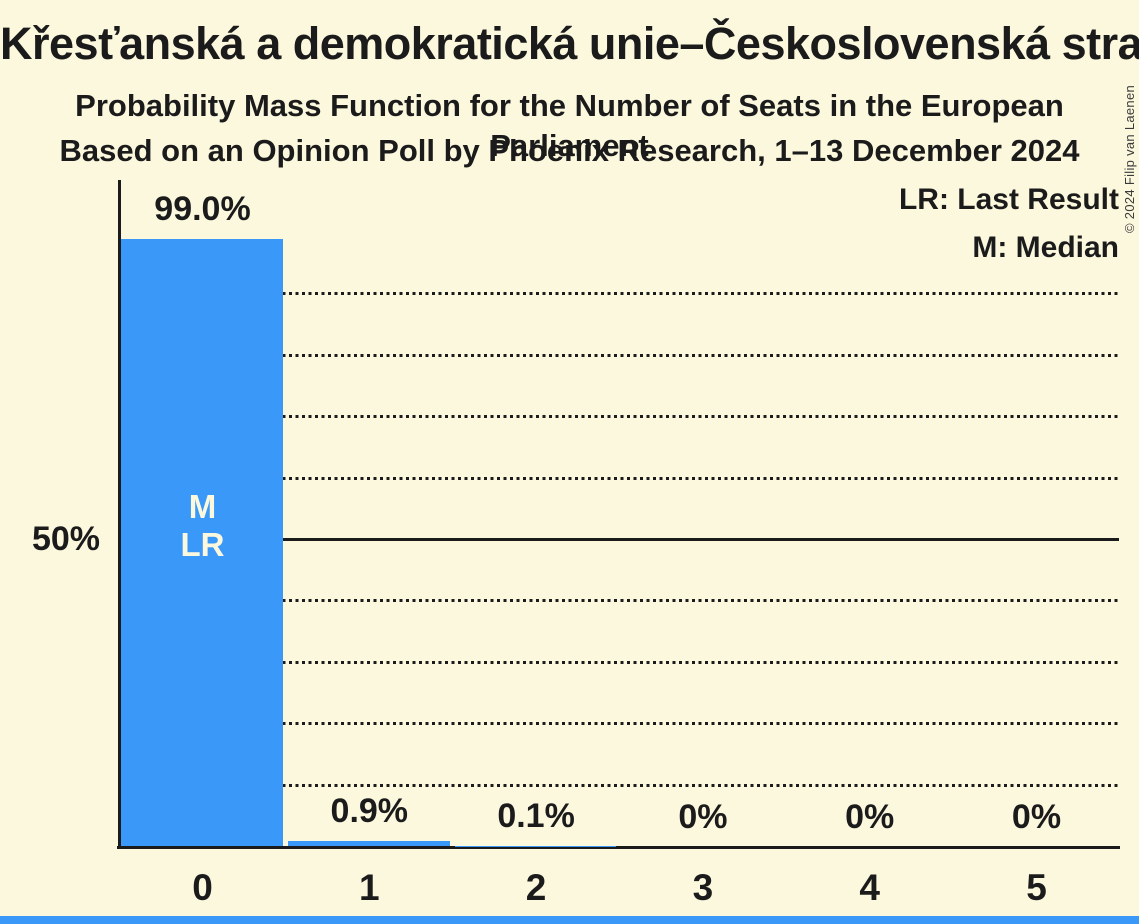 The width and height of the screenshot is (1139, 924). What do you see at coordinates (869, 887) in the screenshot?
I see `x-tick-seat-4: 4` at bounding box center [869, 887].